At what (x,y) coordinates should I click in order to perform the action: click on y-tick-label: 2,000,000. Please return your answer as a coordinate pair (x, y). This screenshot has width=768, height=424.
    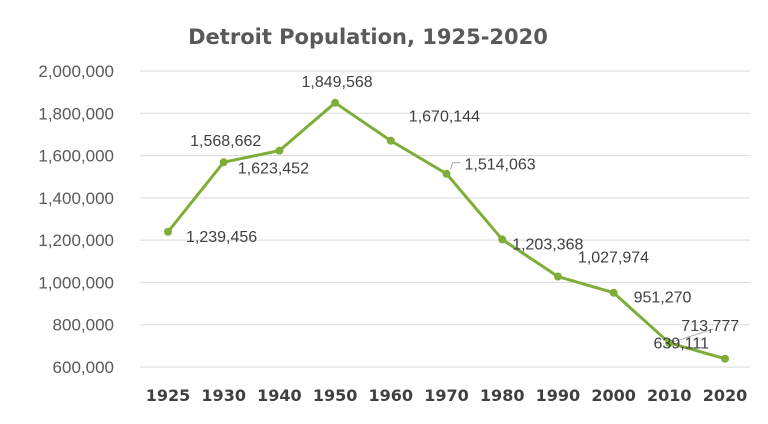
    Looking at the image, I should click on (76, 71).